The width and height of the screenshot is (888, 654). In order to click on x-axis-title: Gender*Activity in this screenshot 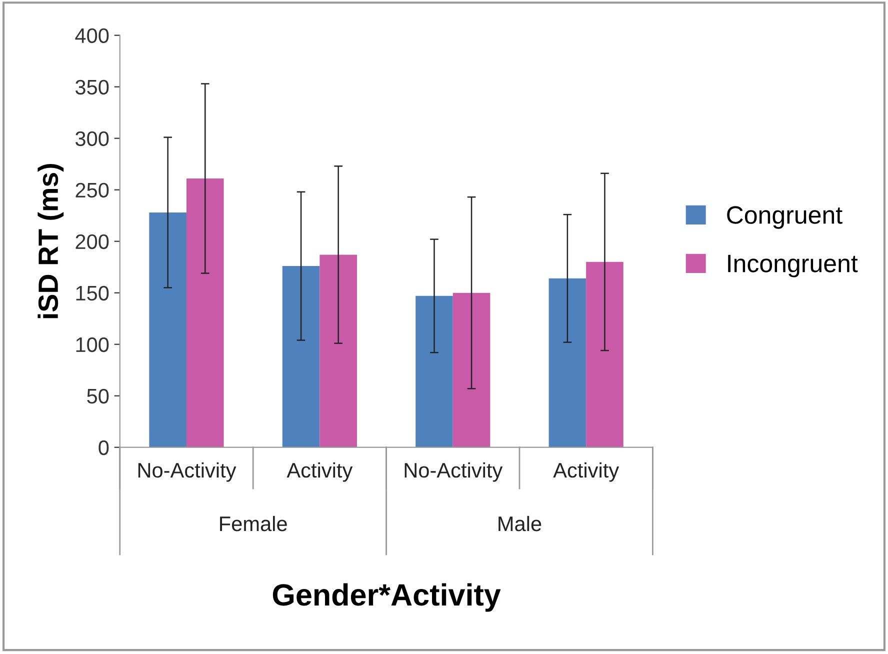, I will do `click(386, 597)`.